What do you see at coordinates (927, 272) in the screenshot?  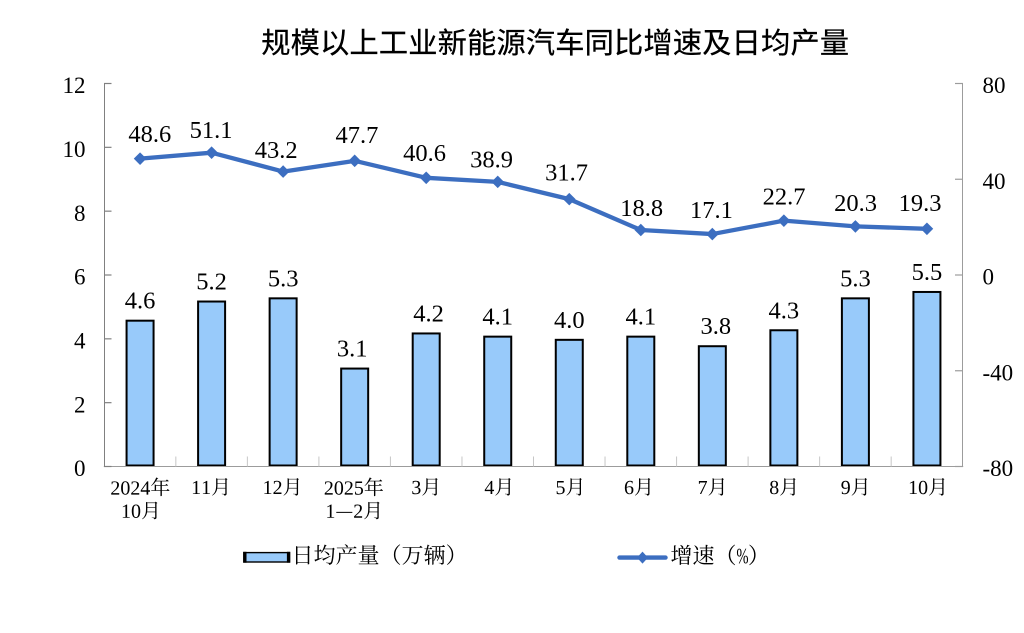 I see `svg-text: 5.5` at bounding box center [927, 272].